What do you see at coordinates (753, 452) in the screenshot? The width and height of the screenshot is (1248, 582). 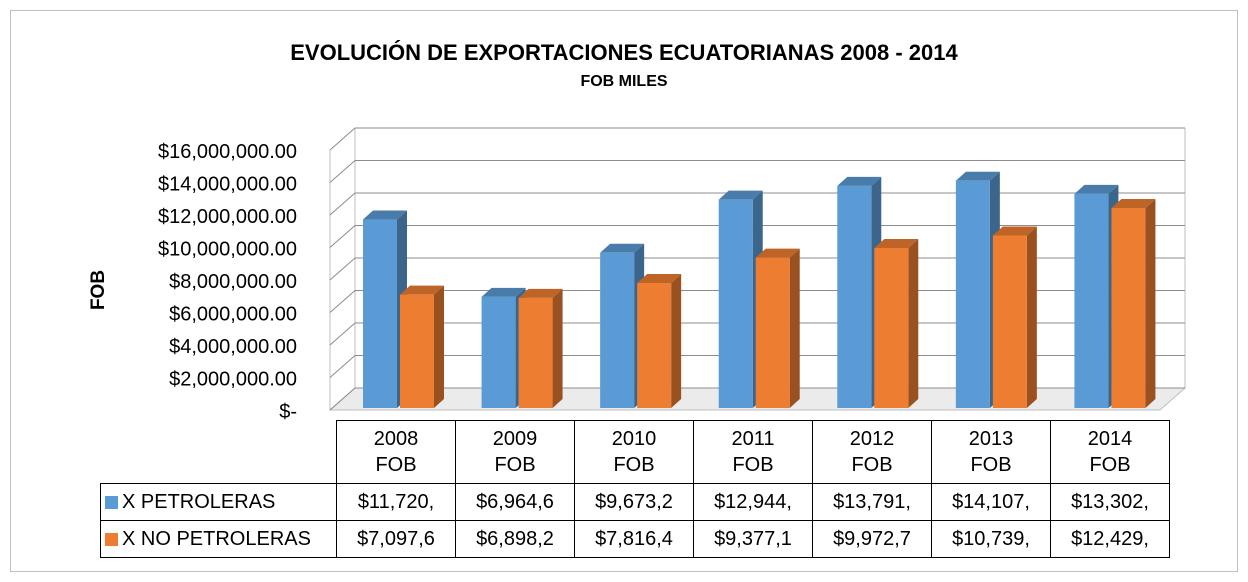 I see `x-tick-label: 2011 FOB` at bounding box center [753, 452].